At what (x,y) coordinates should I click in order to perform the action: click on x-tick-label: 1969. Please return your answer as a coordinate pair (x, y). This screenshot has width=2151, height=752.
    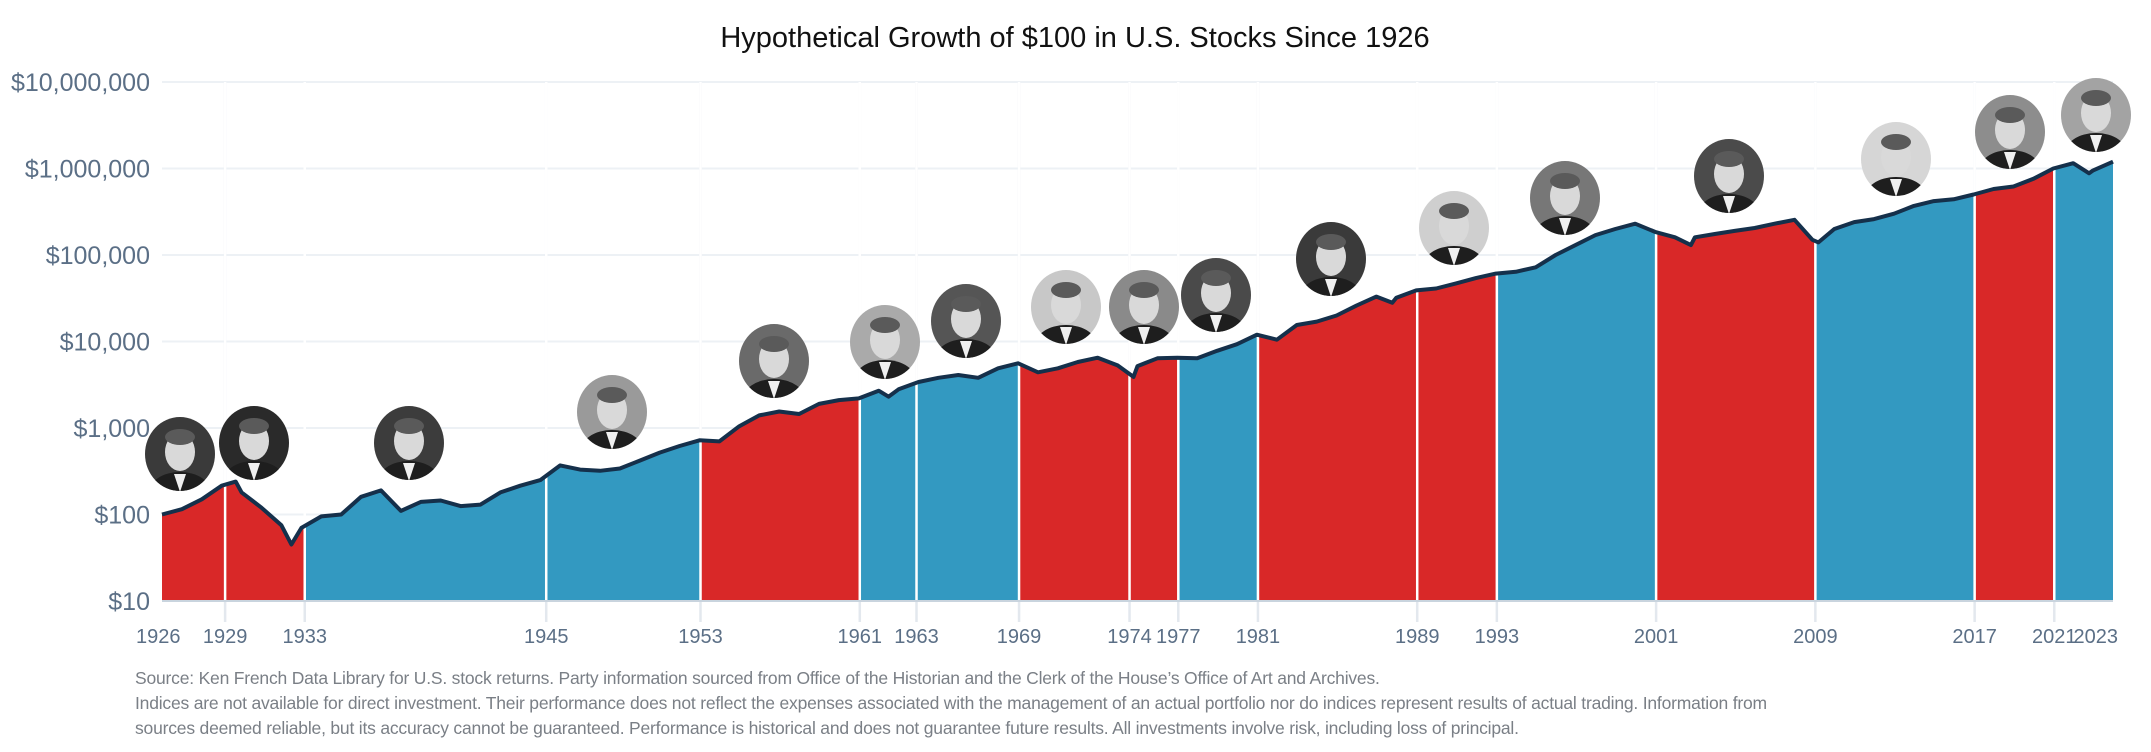
    Looking at the image, I should click on (1019, 637).